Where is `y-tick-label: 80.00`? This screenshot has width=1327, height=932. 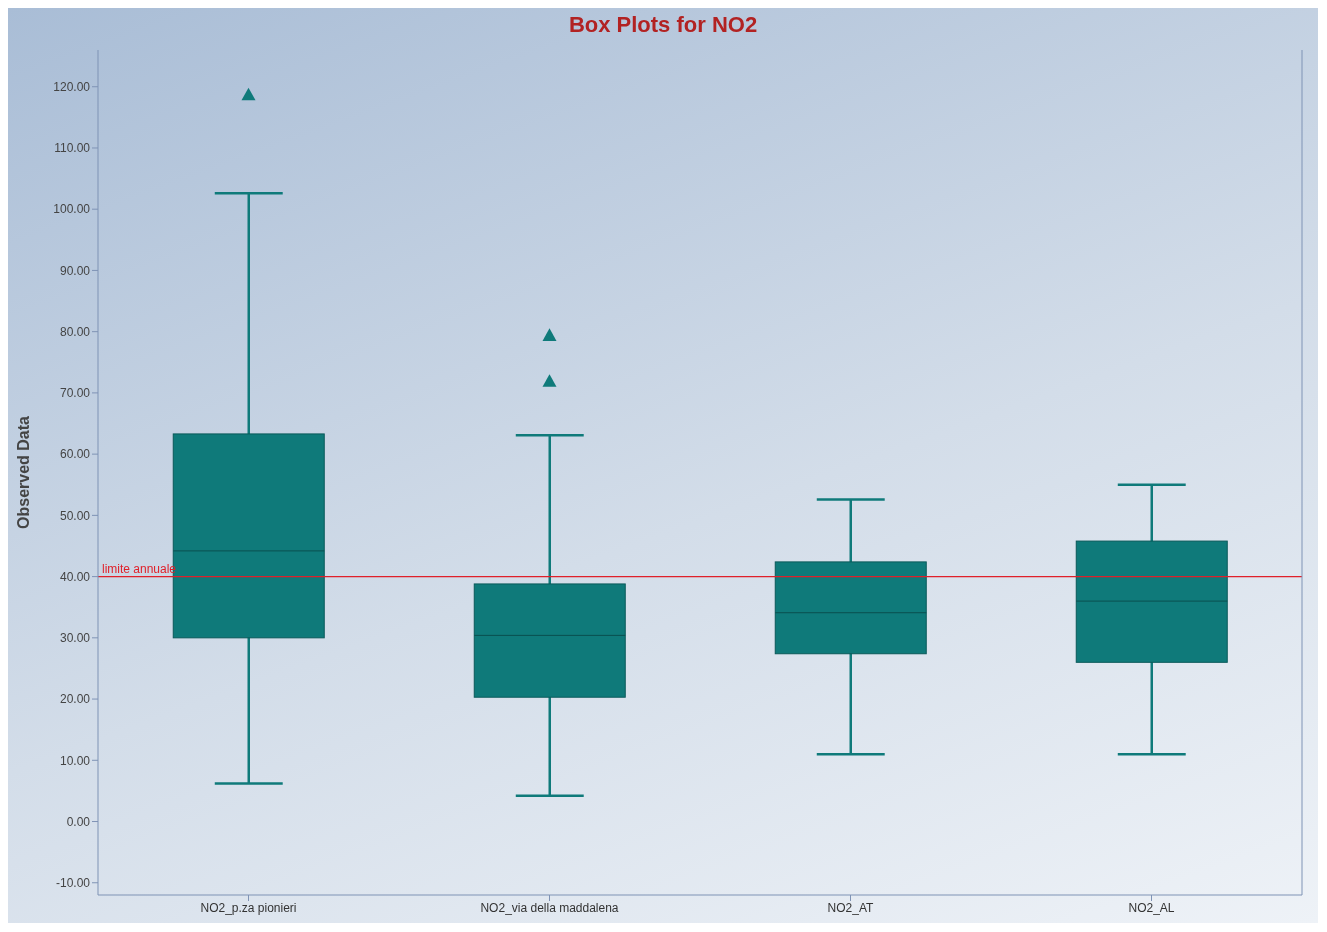
y-tick-label: 80.00 is located at coordinates (75, 331).